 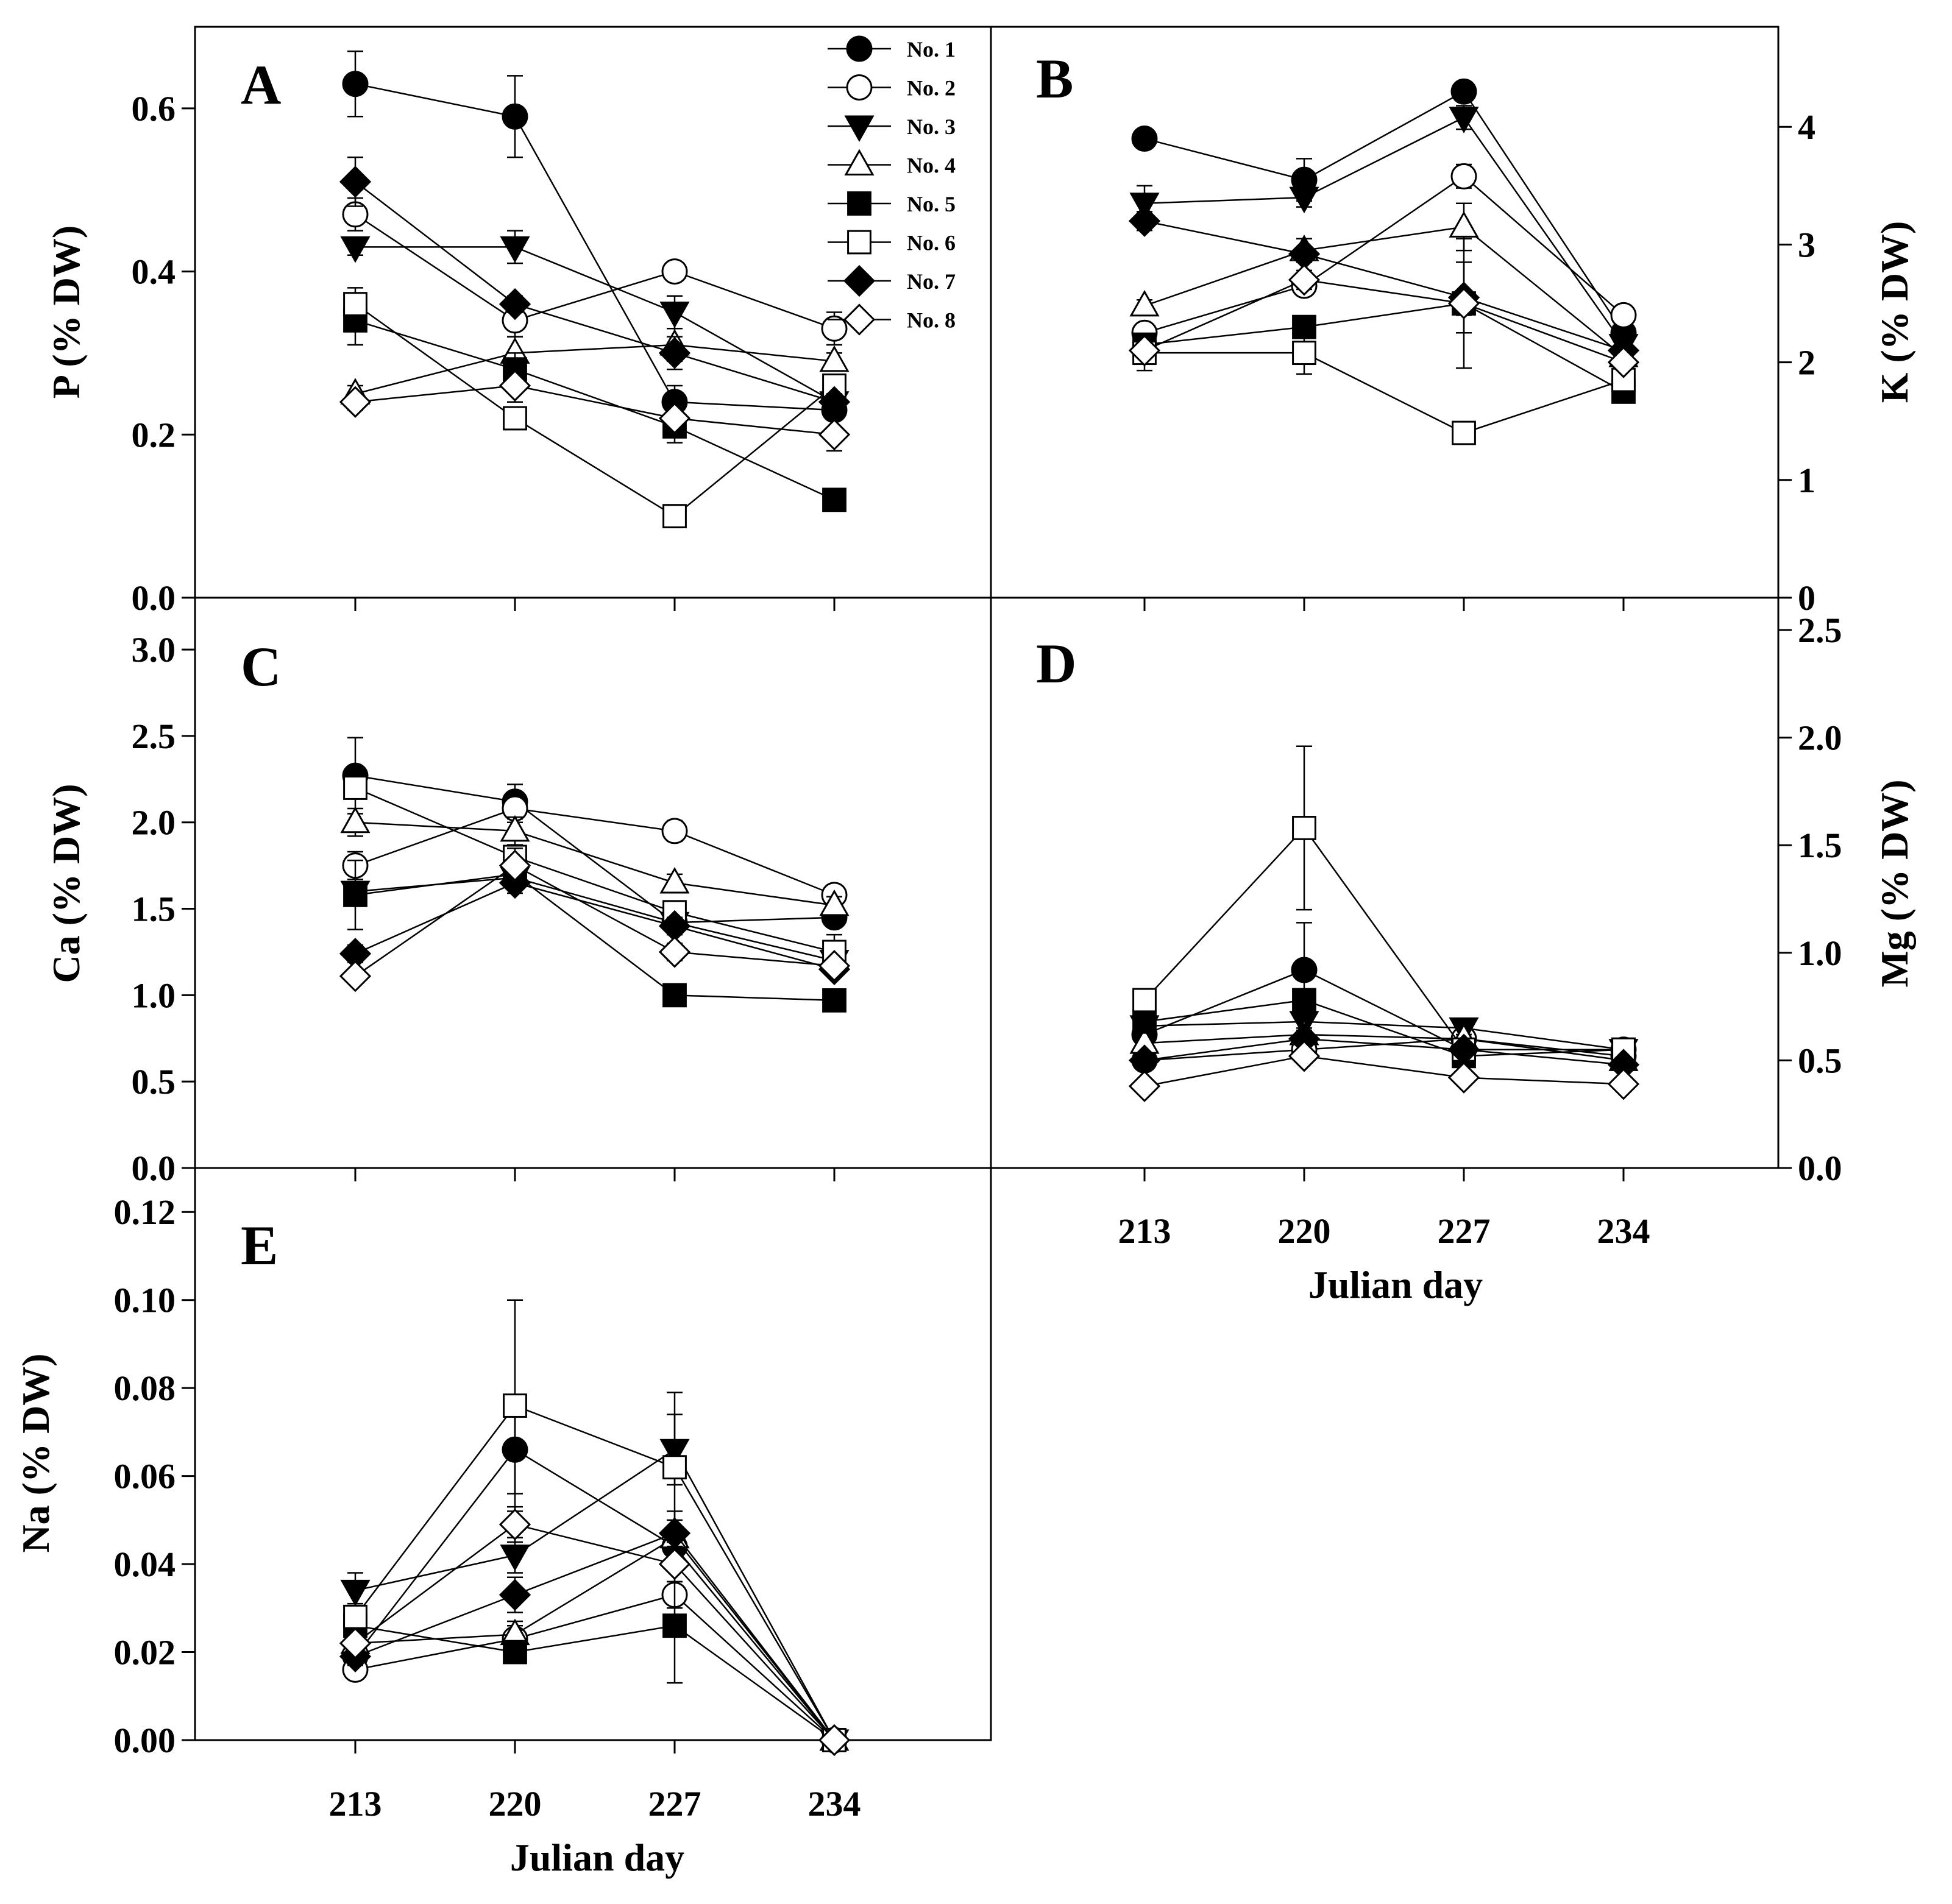 What do you see at coordinates (1464, 1231) in the screenshot?
I see `panel-d-xtick-label: 227` at bounding box center [1464, 1231].